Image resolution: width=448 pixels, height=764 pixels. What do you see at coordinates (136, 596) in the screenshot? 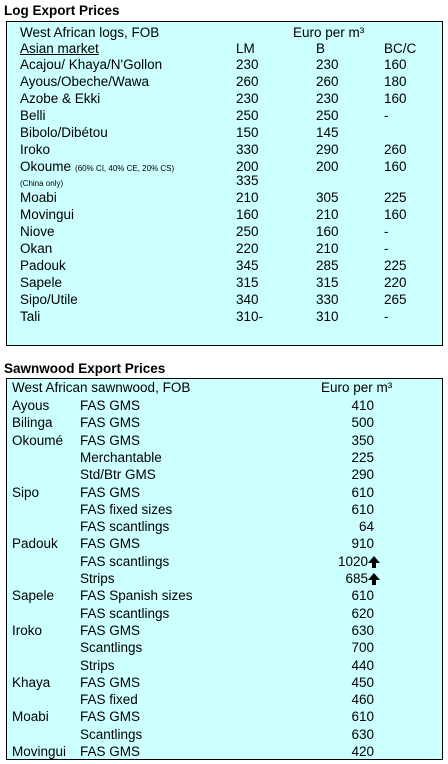
I see `grade: FAS Spanish sizes` at bounding box center [136, 596].